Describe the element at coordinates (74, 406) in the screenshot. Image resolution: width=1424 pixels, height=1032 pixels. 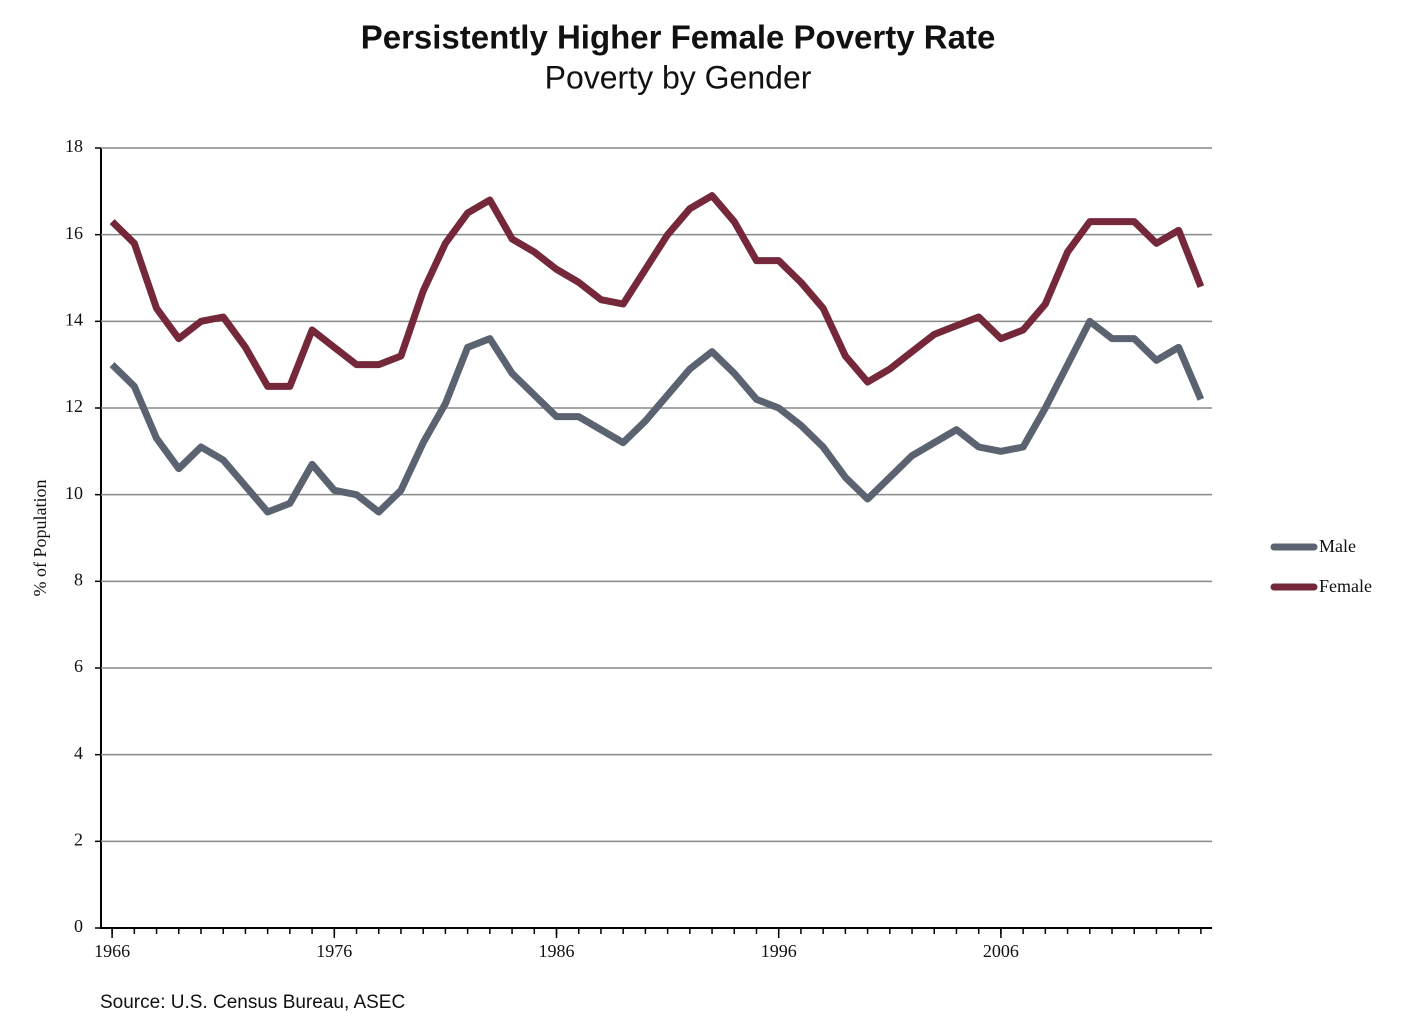
I see `y-tick-label: 12` at that location.